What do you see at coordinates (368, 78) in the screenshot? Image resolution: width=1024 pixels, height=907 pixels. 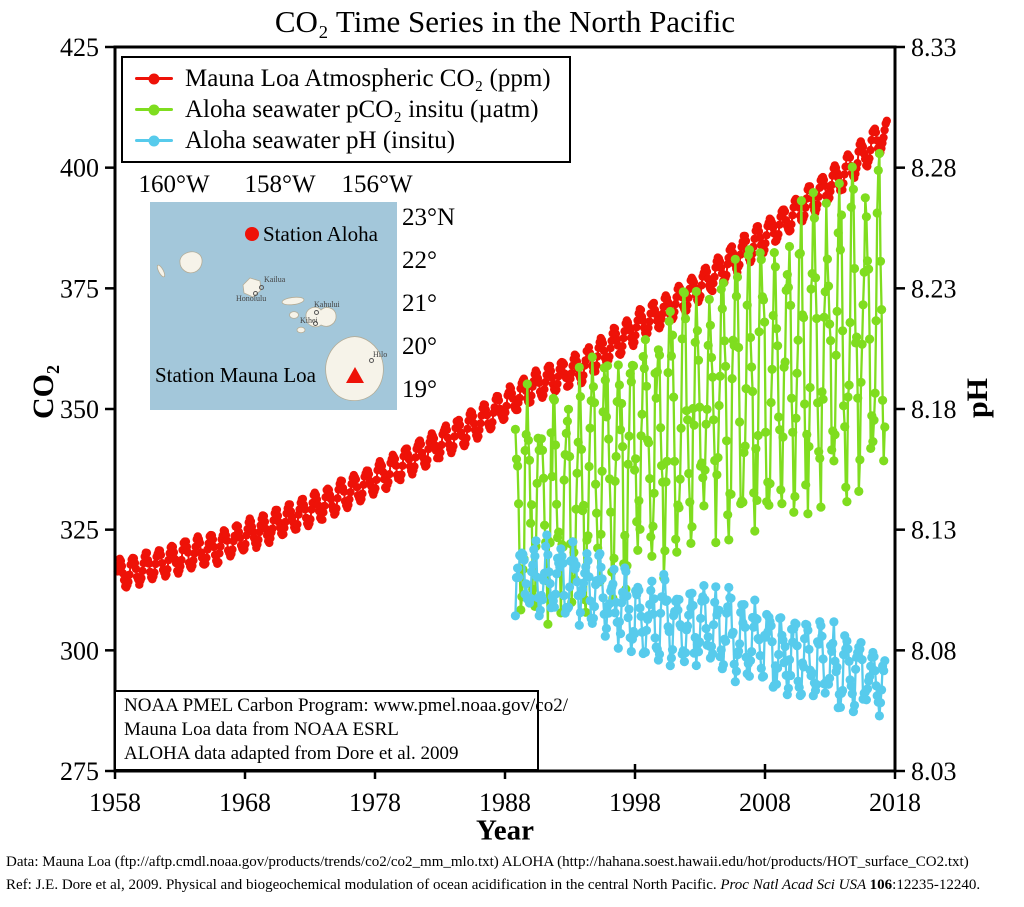 I see `legend-label: Mauna Loa Atmospheric CO₂ (ppm)` at bounding box center [368, 78].